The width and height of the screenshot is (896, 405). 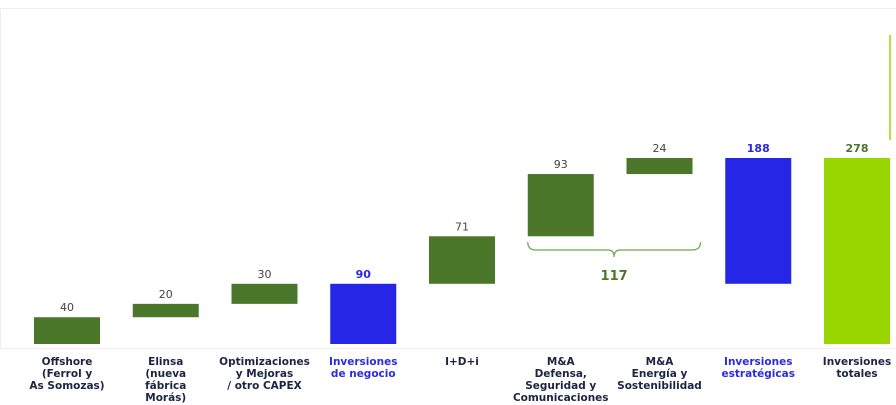 I want to click on category-label: Elinsa (nueva fábrica Morás), so click(x=166, y=380).